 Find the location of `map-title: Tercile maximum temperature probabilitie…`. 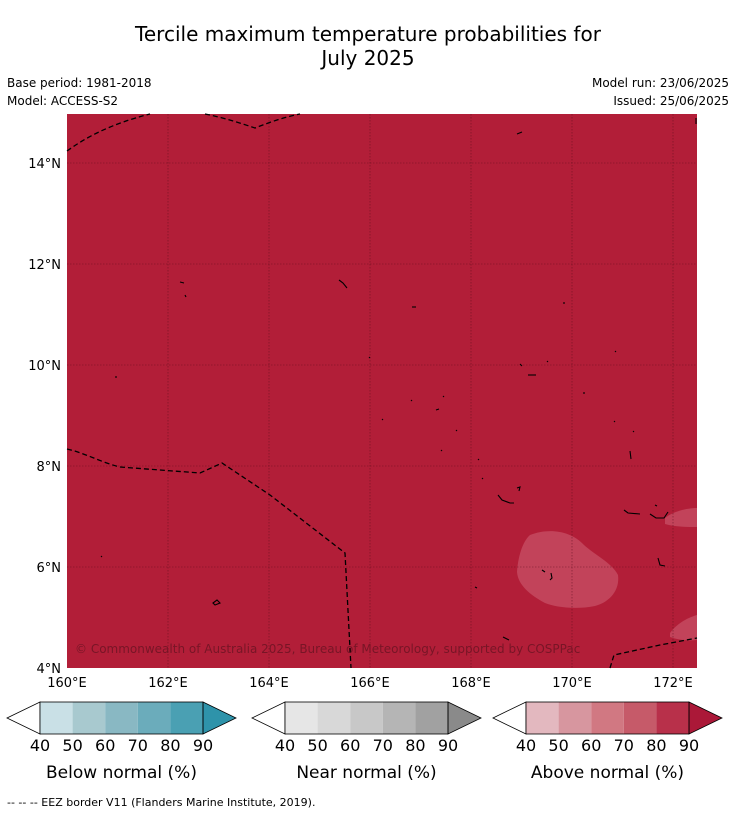

map-title: Tercile maximum temperature probabilitie… is located at coordinates (368, 46).